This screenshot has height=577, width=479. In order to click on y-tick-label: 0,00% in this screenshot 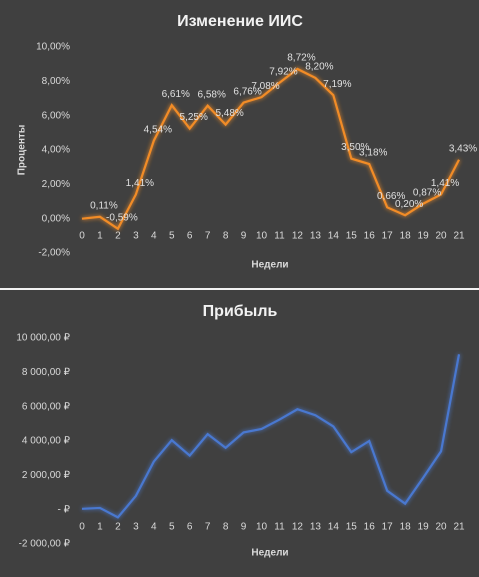, I will do `click(56, 218)`.